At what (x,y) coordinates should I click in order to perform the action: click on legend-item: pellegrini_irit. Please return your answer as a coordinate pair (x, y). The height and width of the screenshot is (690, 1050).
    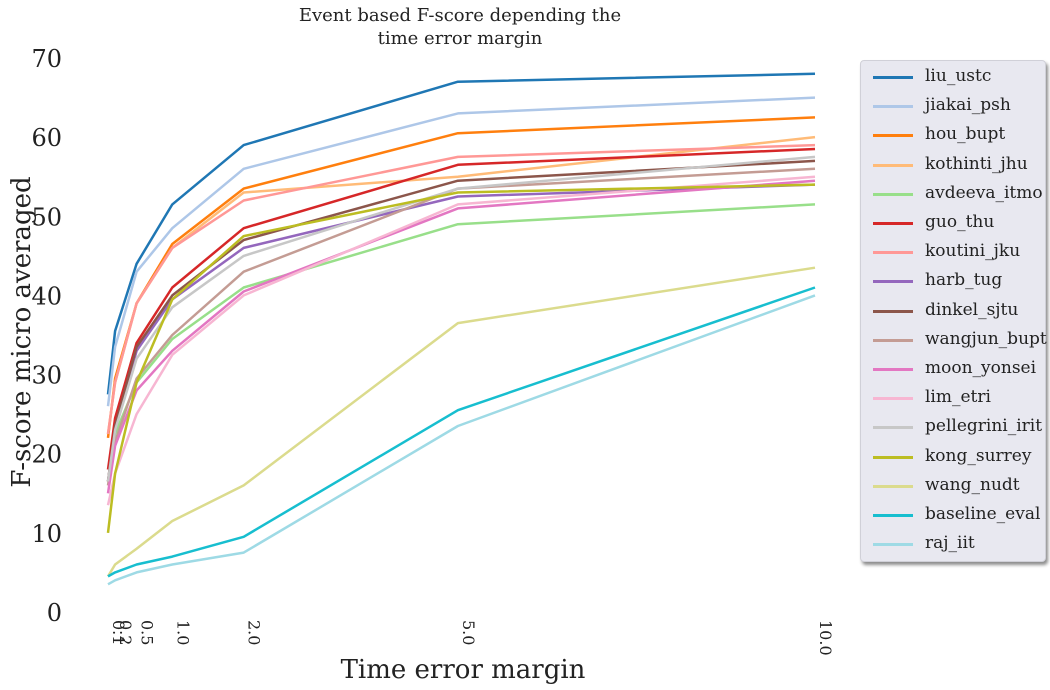
    Looking at the image, I should click on (953, 427).